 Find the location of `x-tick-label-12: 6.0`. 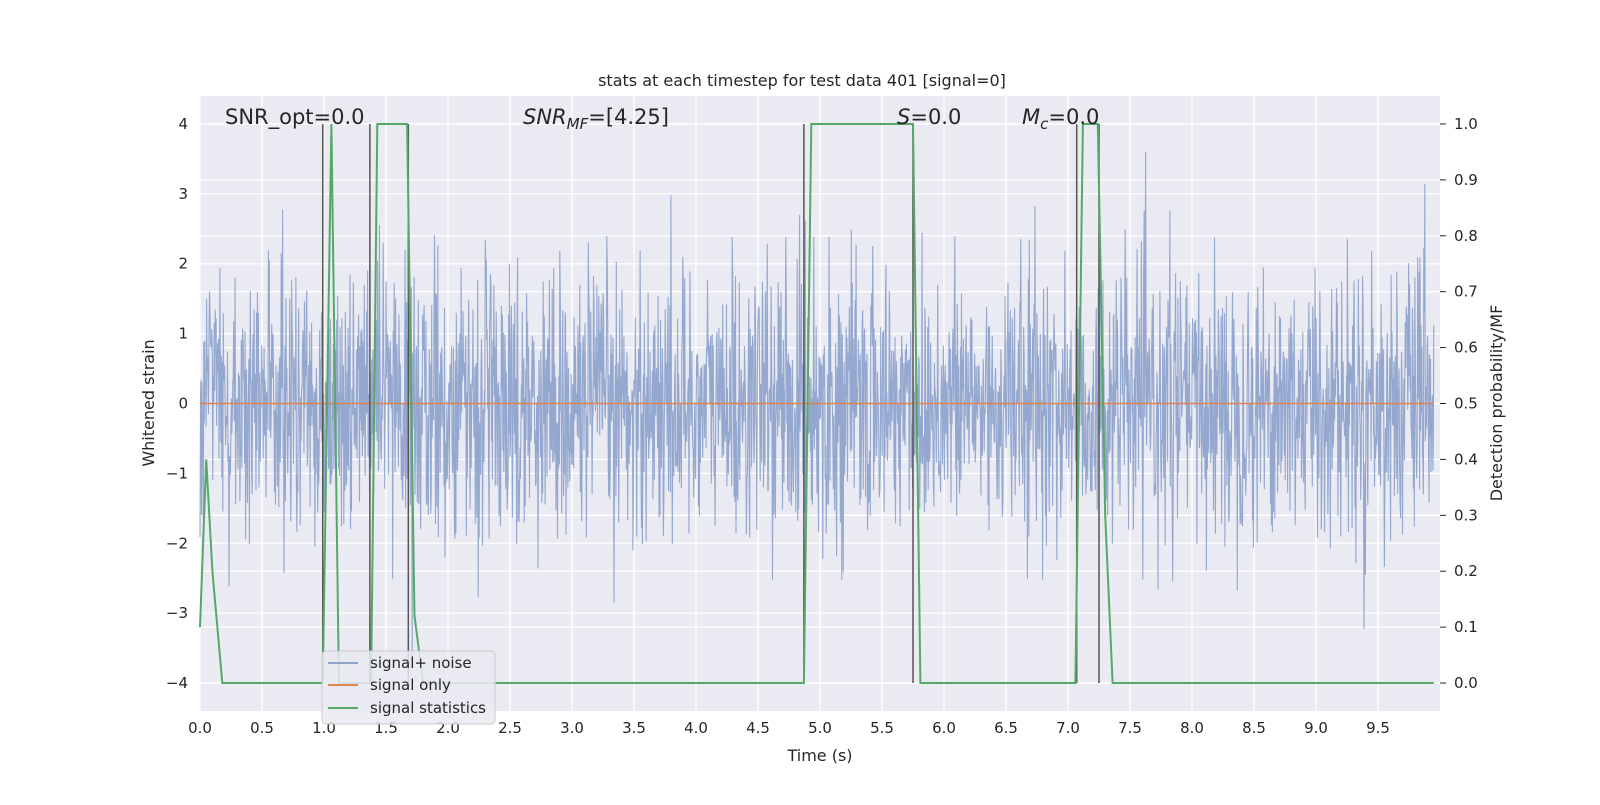

x-tick-label-12: 6.0 is located at coordinates (944, 728).